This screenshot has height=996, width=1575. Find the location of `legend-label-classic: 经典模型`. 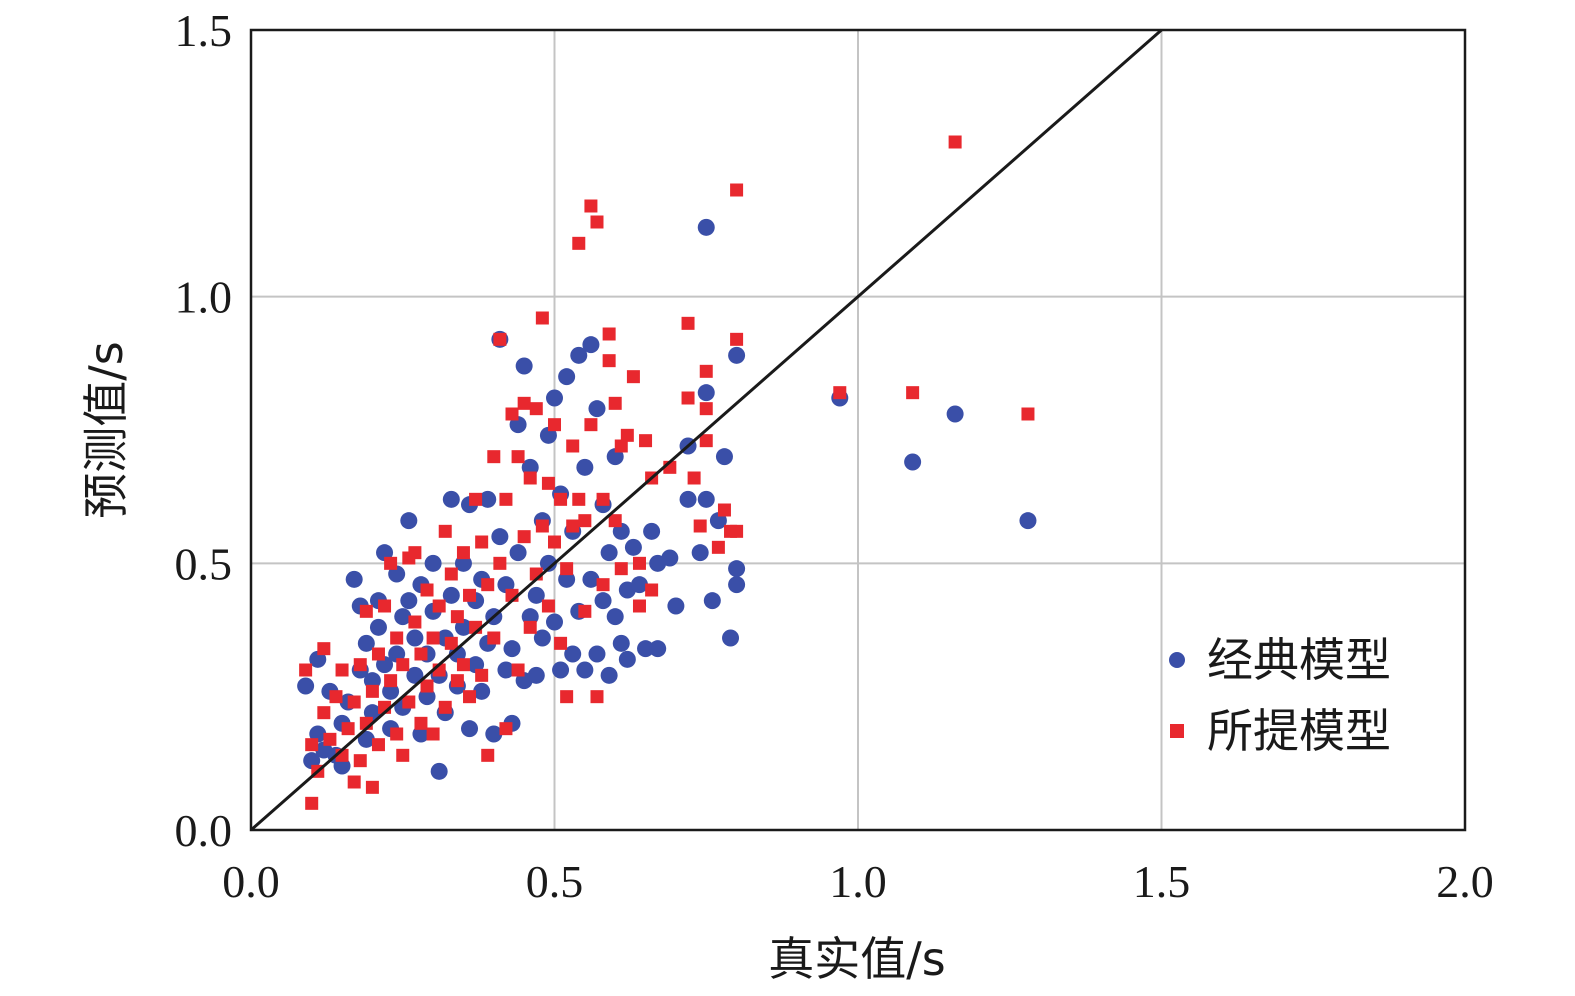

legend-label-classic: 经典模型 is located at coordinates (1299, 660).